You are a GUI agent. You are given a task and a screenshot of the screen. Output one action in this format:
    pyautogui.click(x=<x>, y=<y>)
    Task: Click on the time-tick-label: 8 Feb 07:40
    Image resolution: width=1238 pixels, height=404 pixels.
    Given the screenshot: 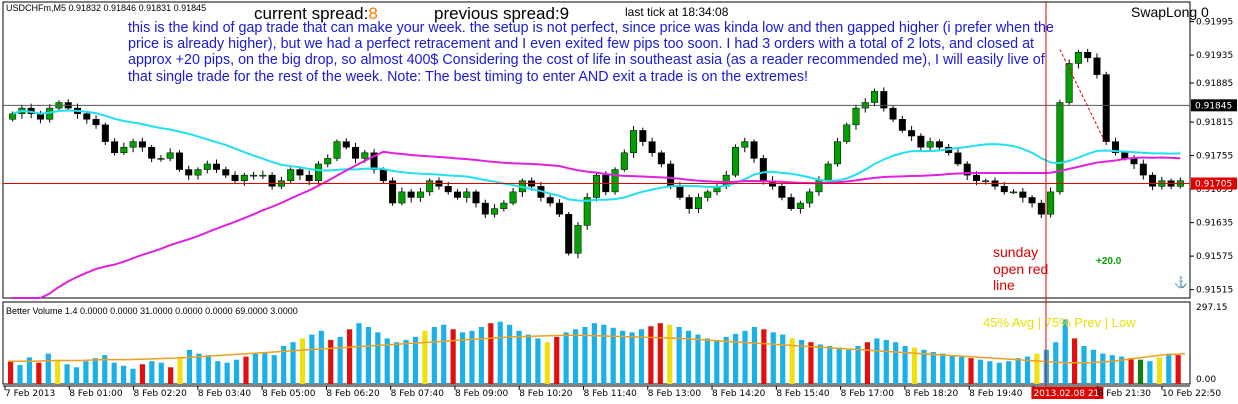 What is the action you would take?
    pyautogui.click(x=418, y=394)
    